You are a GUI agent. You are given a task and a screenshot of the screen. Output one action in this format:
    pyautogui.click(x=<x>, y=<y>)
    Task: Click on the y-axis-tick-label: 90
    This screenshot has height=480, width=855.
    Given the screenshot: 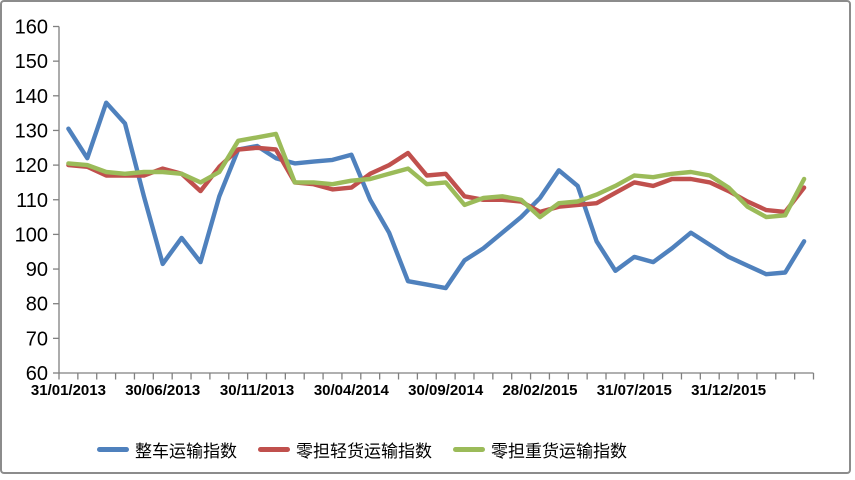 What is the action you would take?
    pyautogui.click(x=37, y=270)
    